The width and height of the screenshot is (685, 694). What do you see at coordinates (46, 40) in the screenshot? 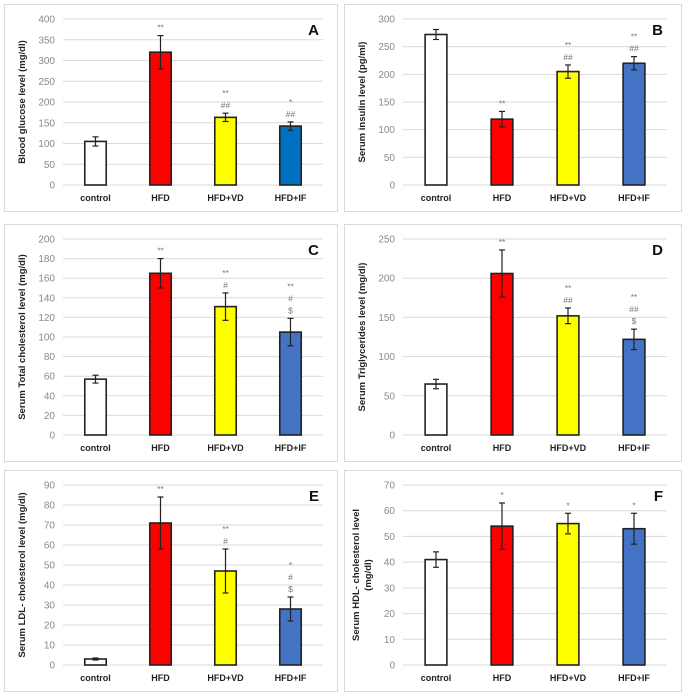
I see `y-tick-label: 350` at bounding box center [46, 40].